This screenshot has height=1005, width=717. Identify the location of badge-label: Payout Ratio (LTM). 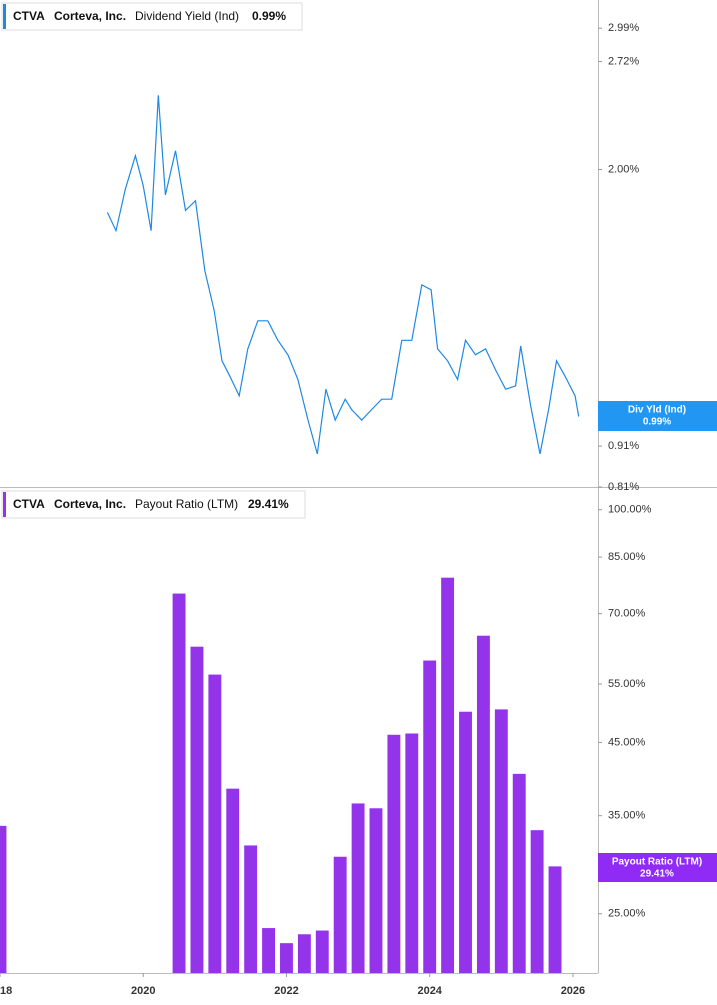
(657, 862).